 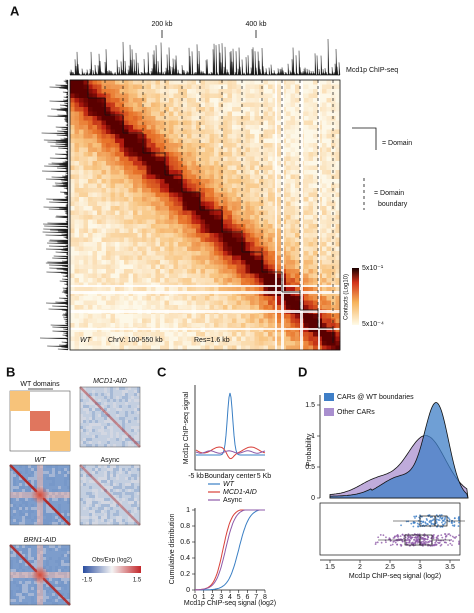 I want to click on y-tick-label: 1.5, so click(x=310, y=405).